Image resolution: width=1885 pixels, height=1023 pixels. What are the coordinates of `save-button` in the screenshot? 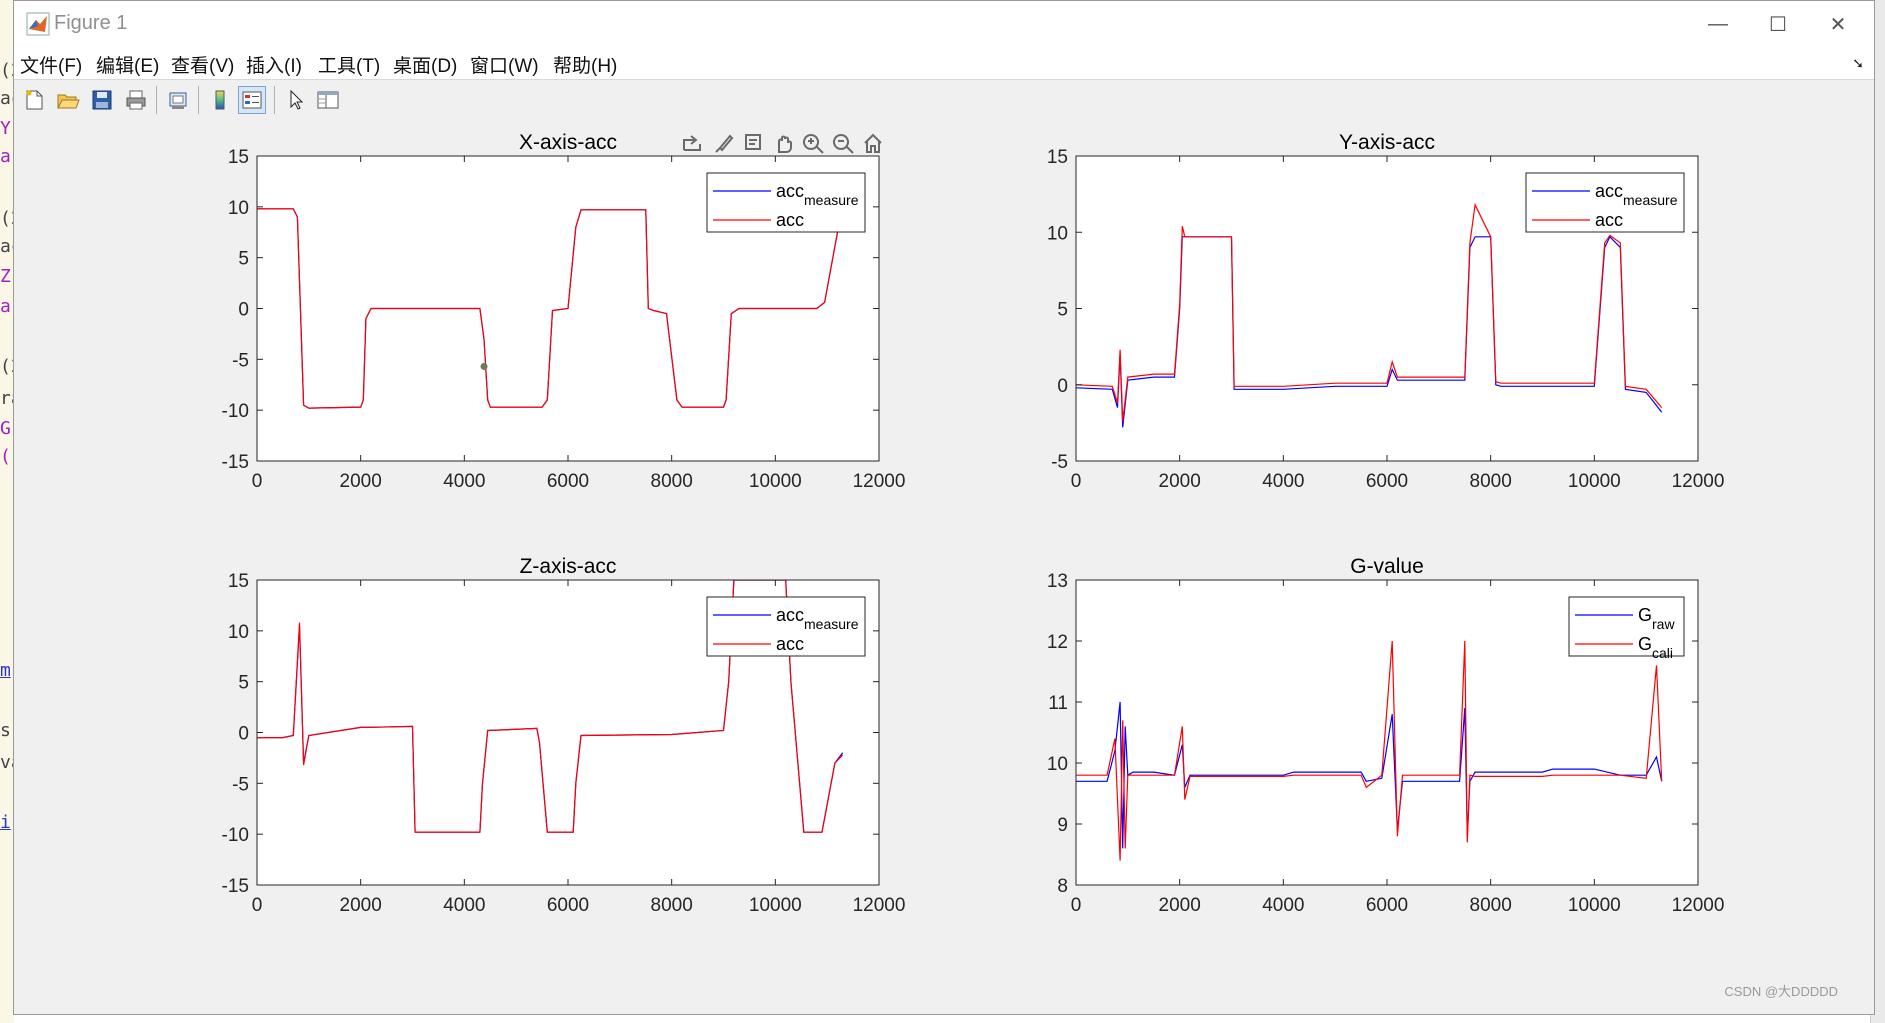 It's located at (102, 100).